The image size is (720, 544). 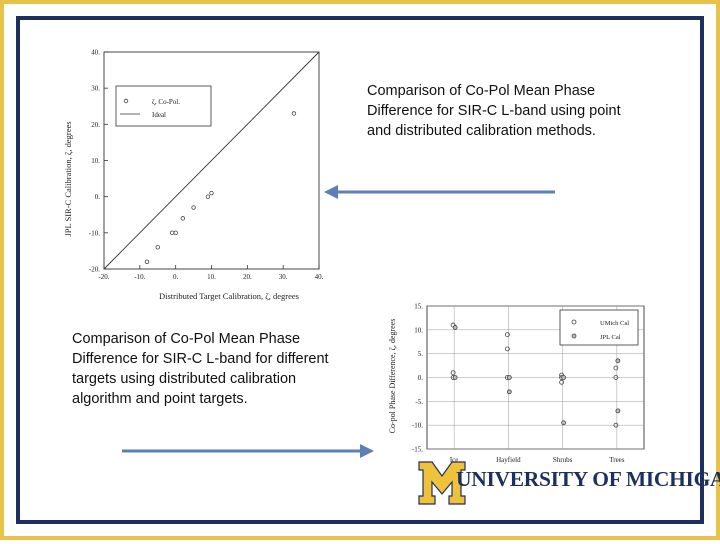 What do you see at coordinates (103, 277) in the screenshot?
I see `x-tick-label: -20.` at bounding box center [103, 277].